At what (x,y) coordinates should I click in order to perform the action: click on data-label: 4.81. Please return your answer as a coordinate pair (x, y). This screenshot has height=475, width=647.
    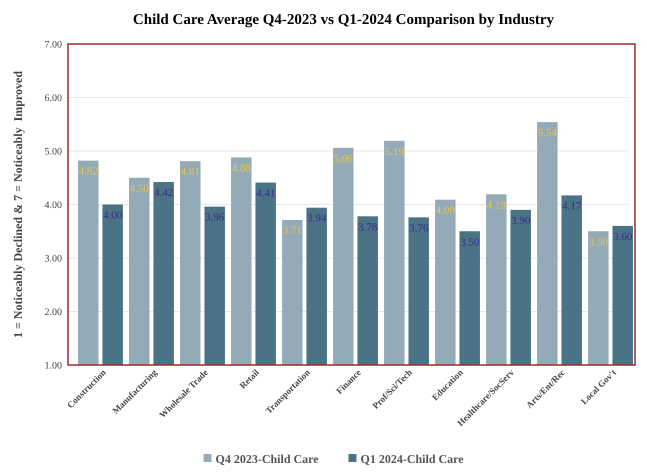
    Looking at the image, I should click on (190, 172).